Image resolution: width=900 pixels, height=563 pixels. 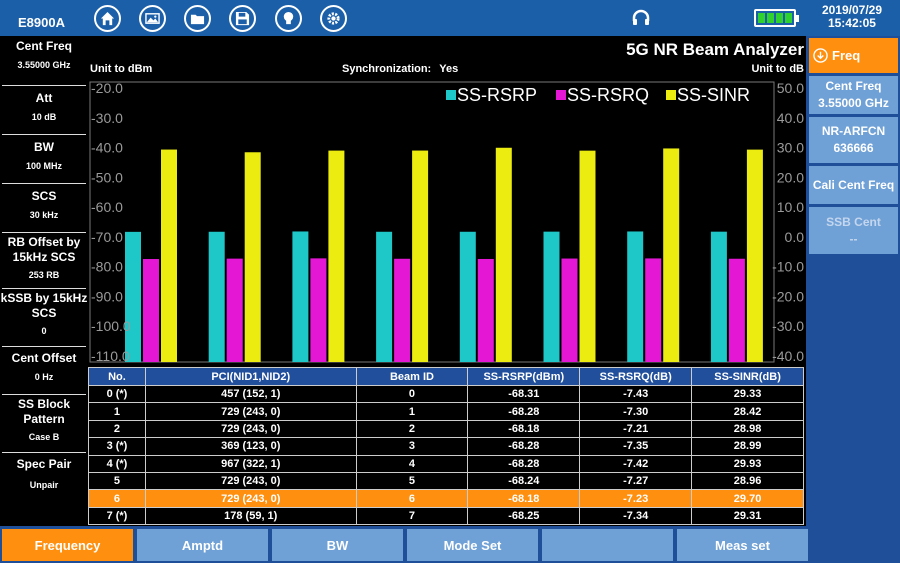 I want to click on menu-meas-set: Meas set, so click(x=742, y=545).